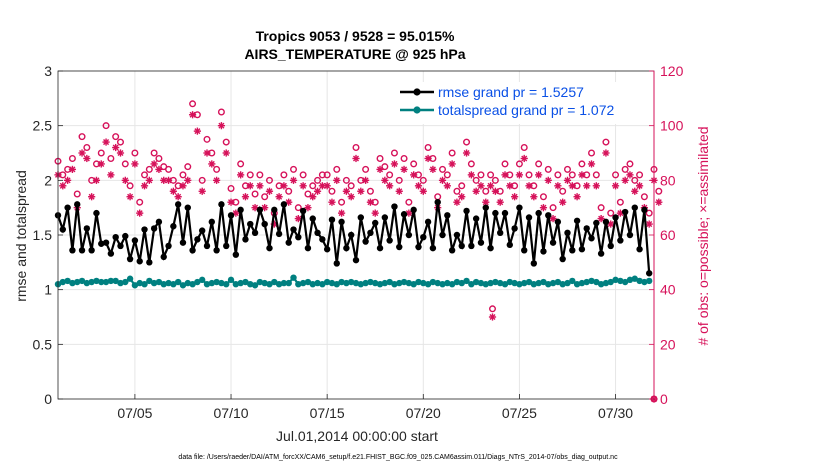 This screenshot has width=830, height=470. What do you see at coordinates (672, 71) in the screenshot?
I see `y-tick-label-right: 120` at bounding box center [672, 71].